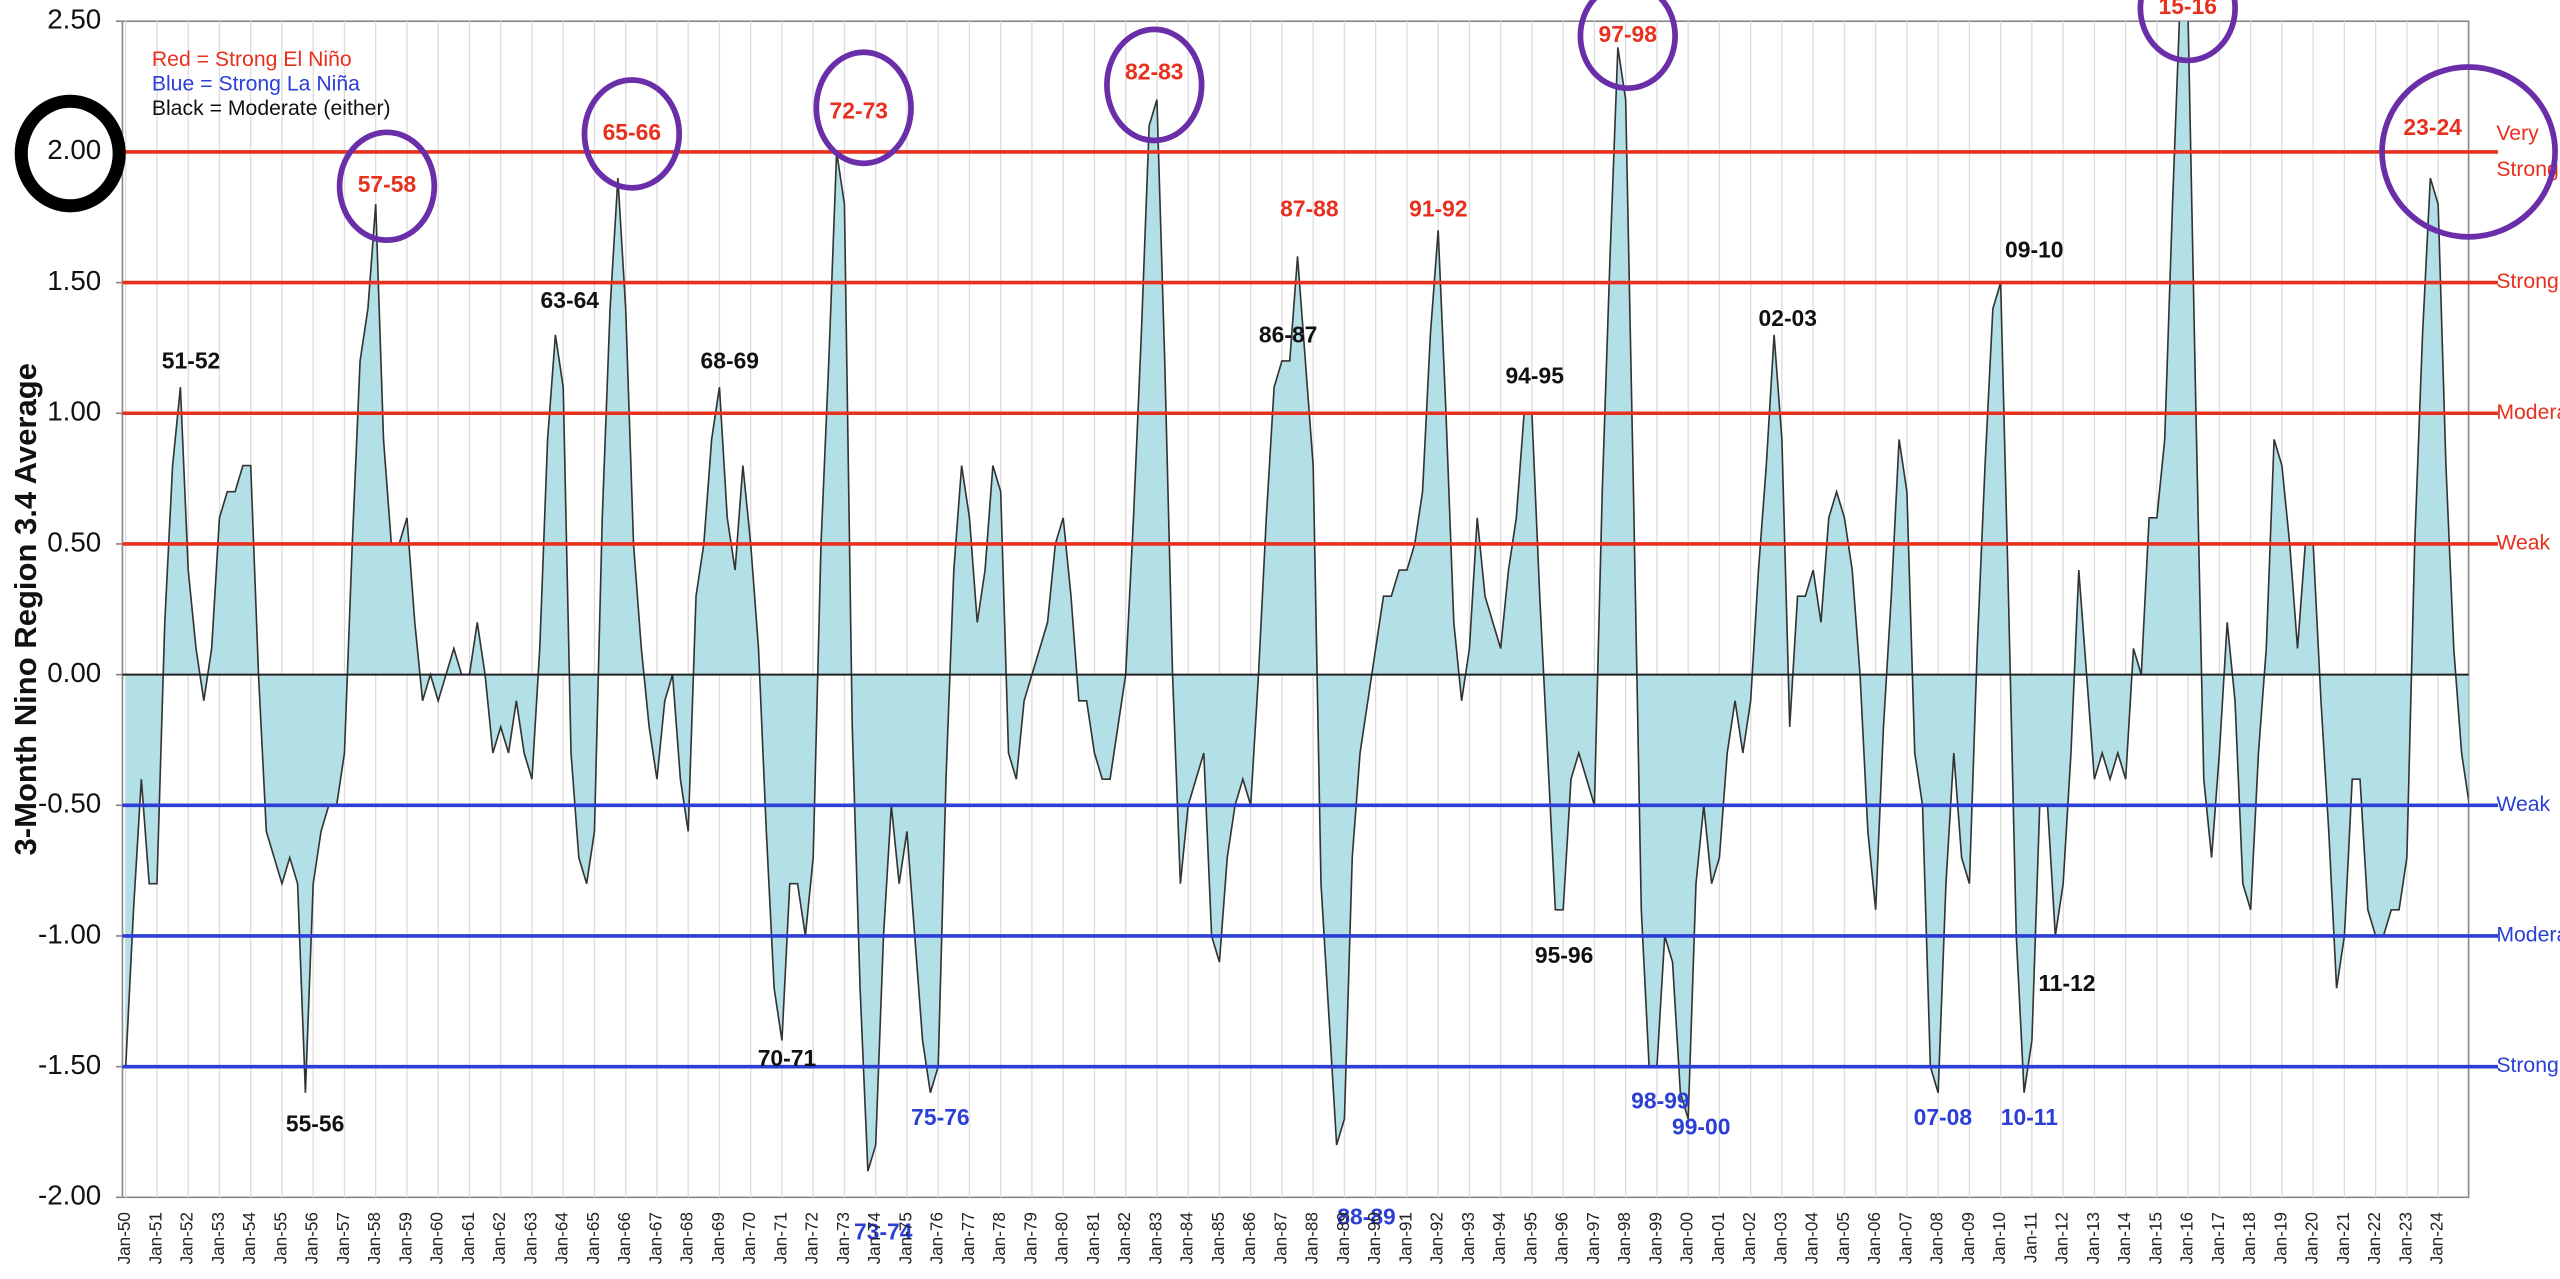 The width and height of the screenshot is (2560, 1279). Describe the element at coordinates (74, 411) in the screenshot. I see `y-tick-label: 1.00` at that location.